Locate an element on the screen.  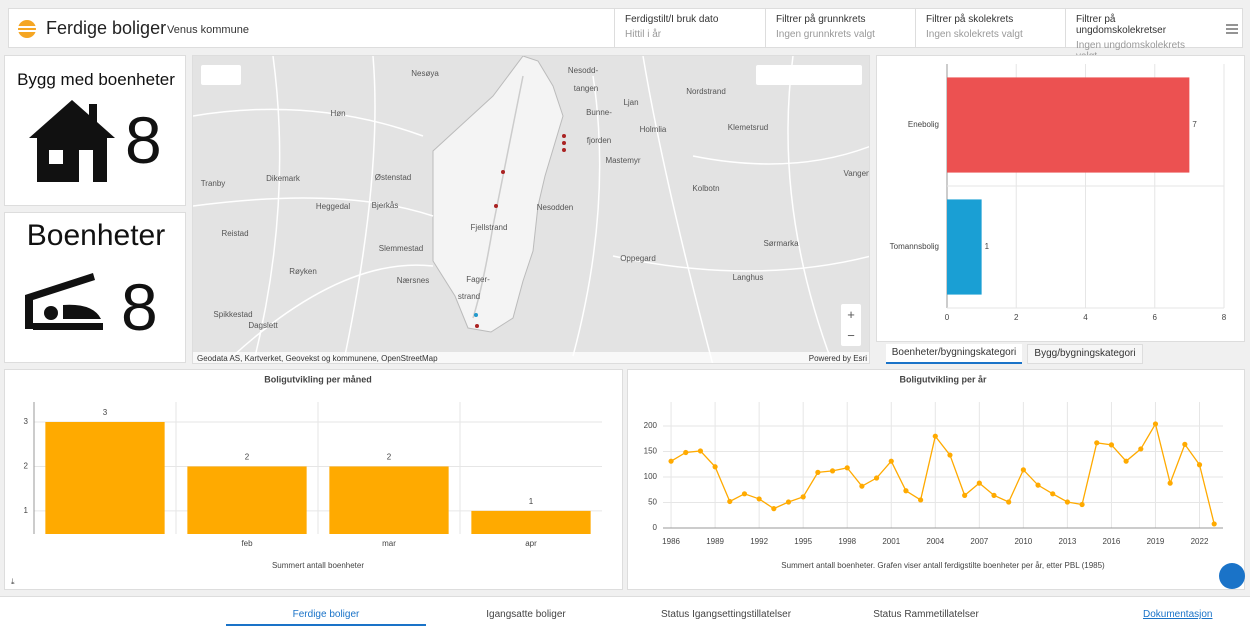
map-label: Bunne- is located at coordinates (599, 112).